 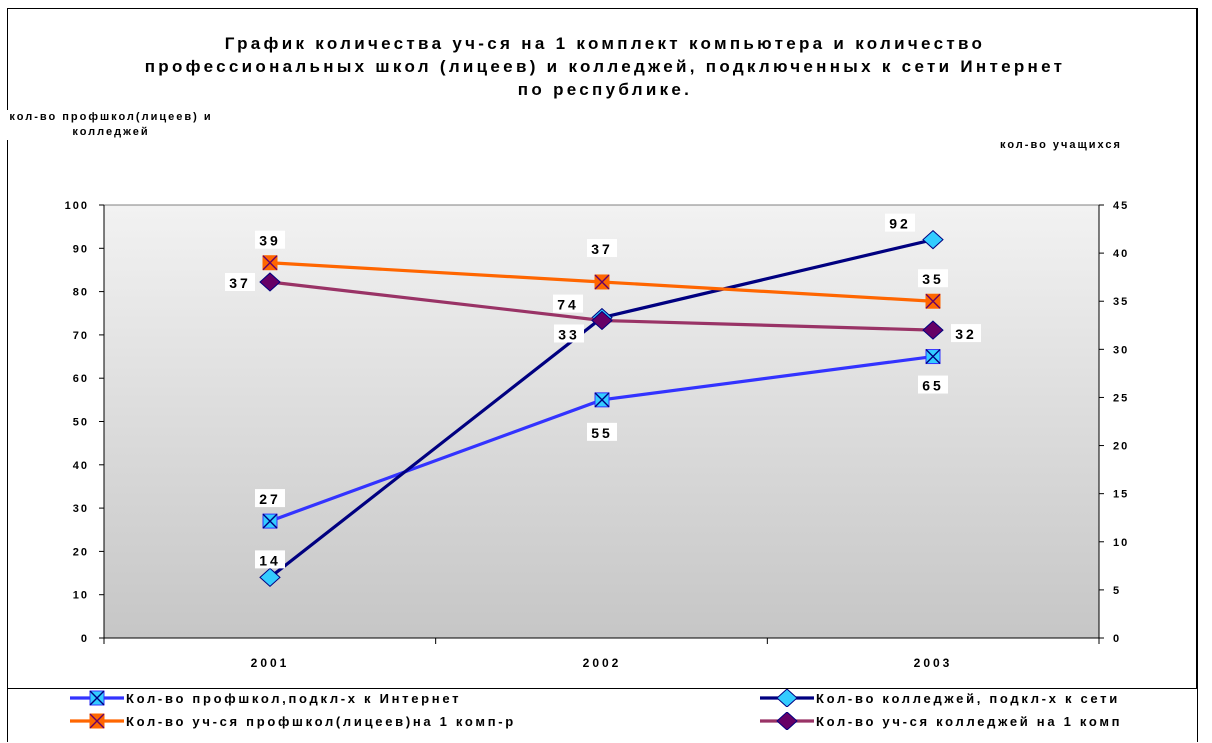 What do you see at coordinates (1121, 398) in the screenshot?
I see `y-right-tick-label: 25` at bounding box center [1121, 398].